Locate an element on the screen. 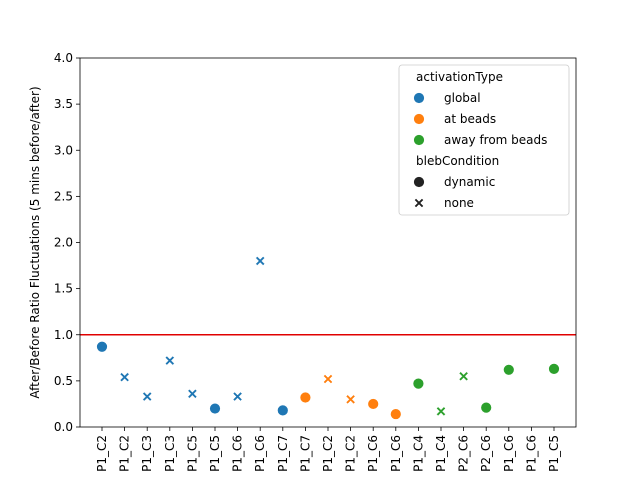  y-tick-label: 0.0 is located at coordinates (63, 427).